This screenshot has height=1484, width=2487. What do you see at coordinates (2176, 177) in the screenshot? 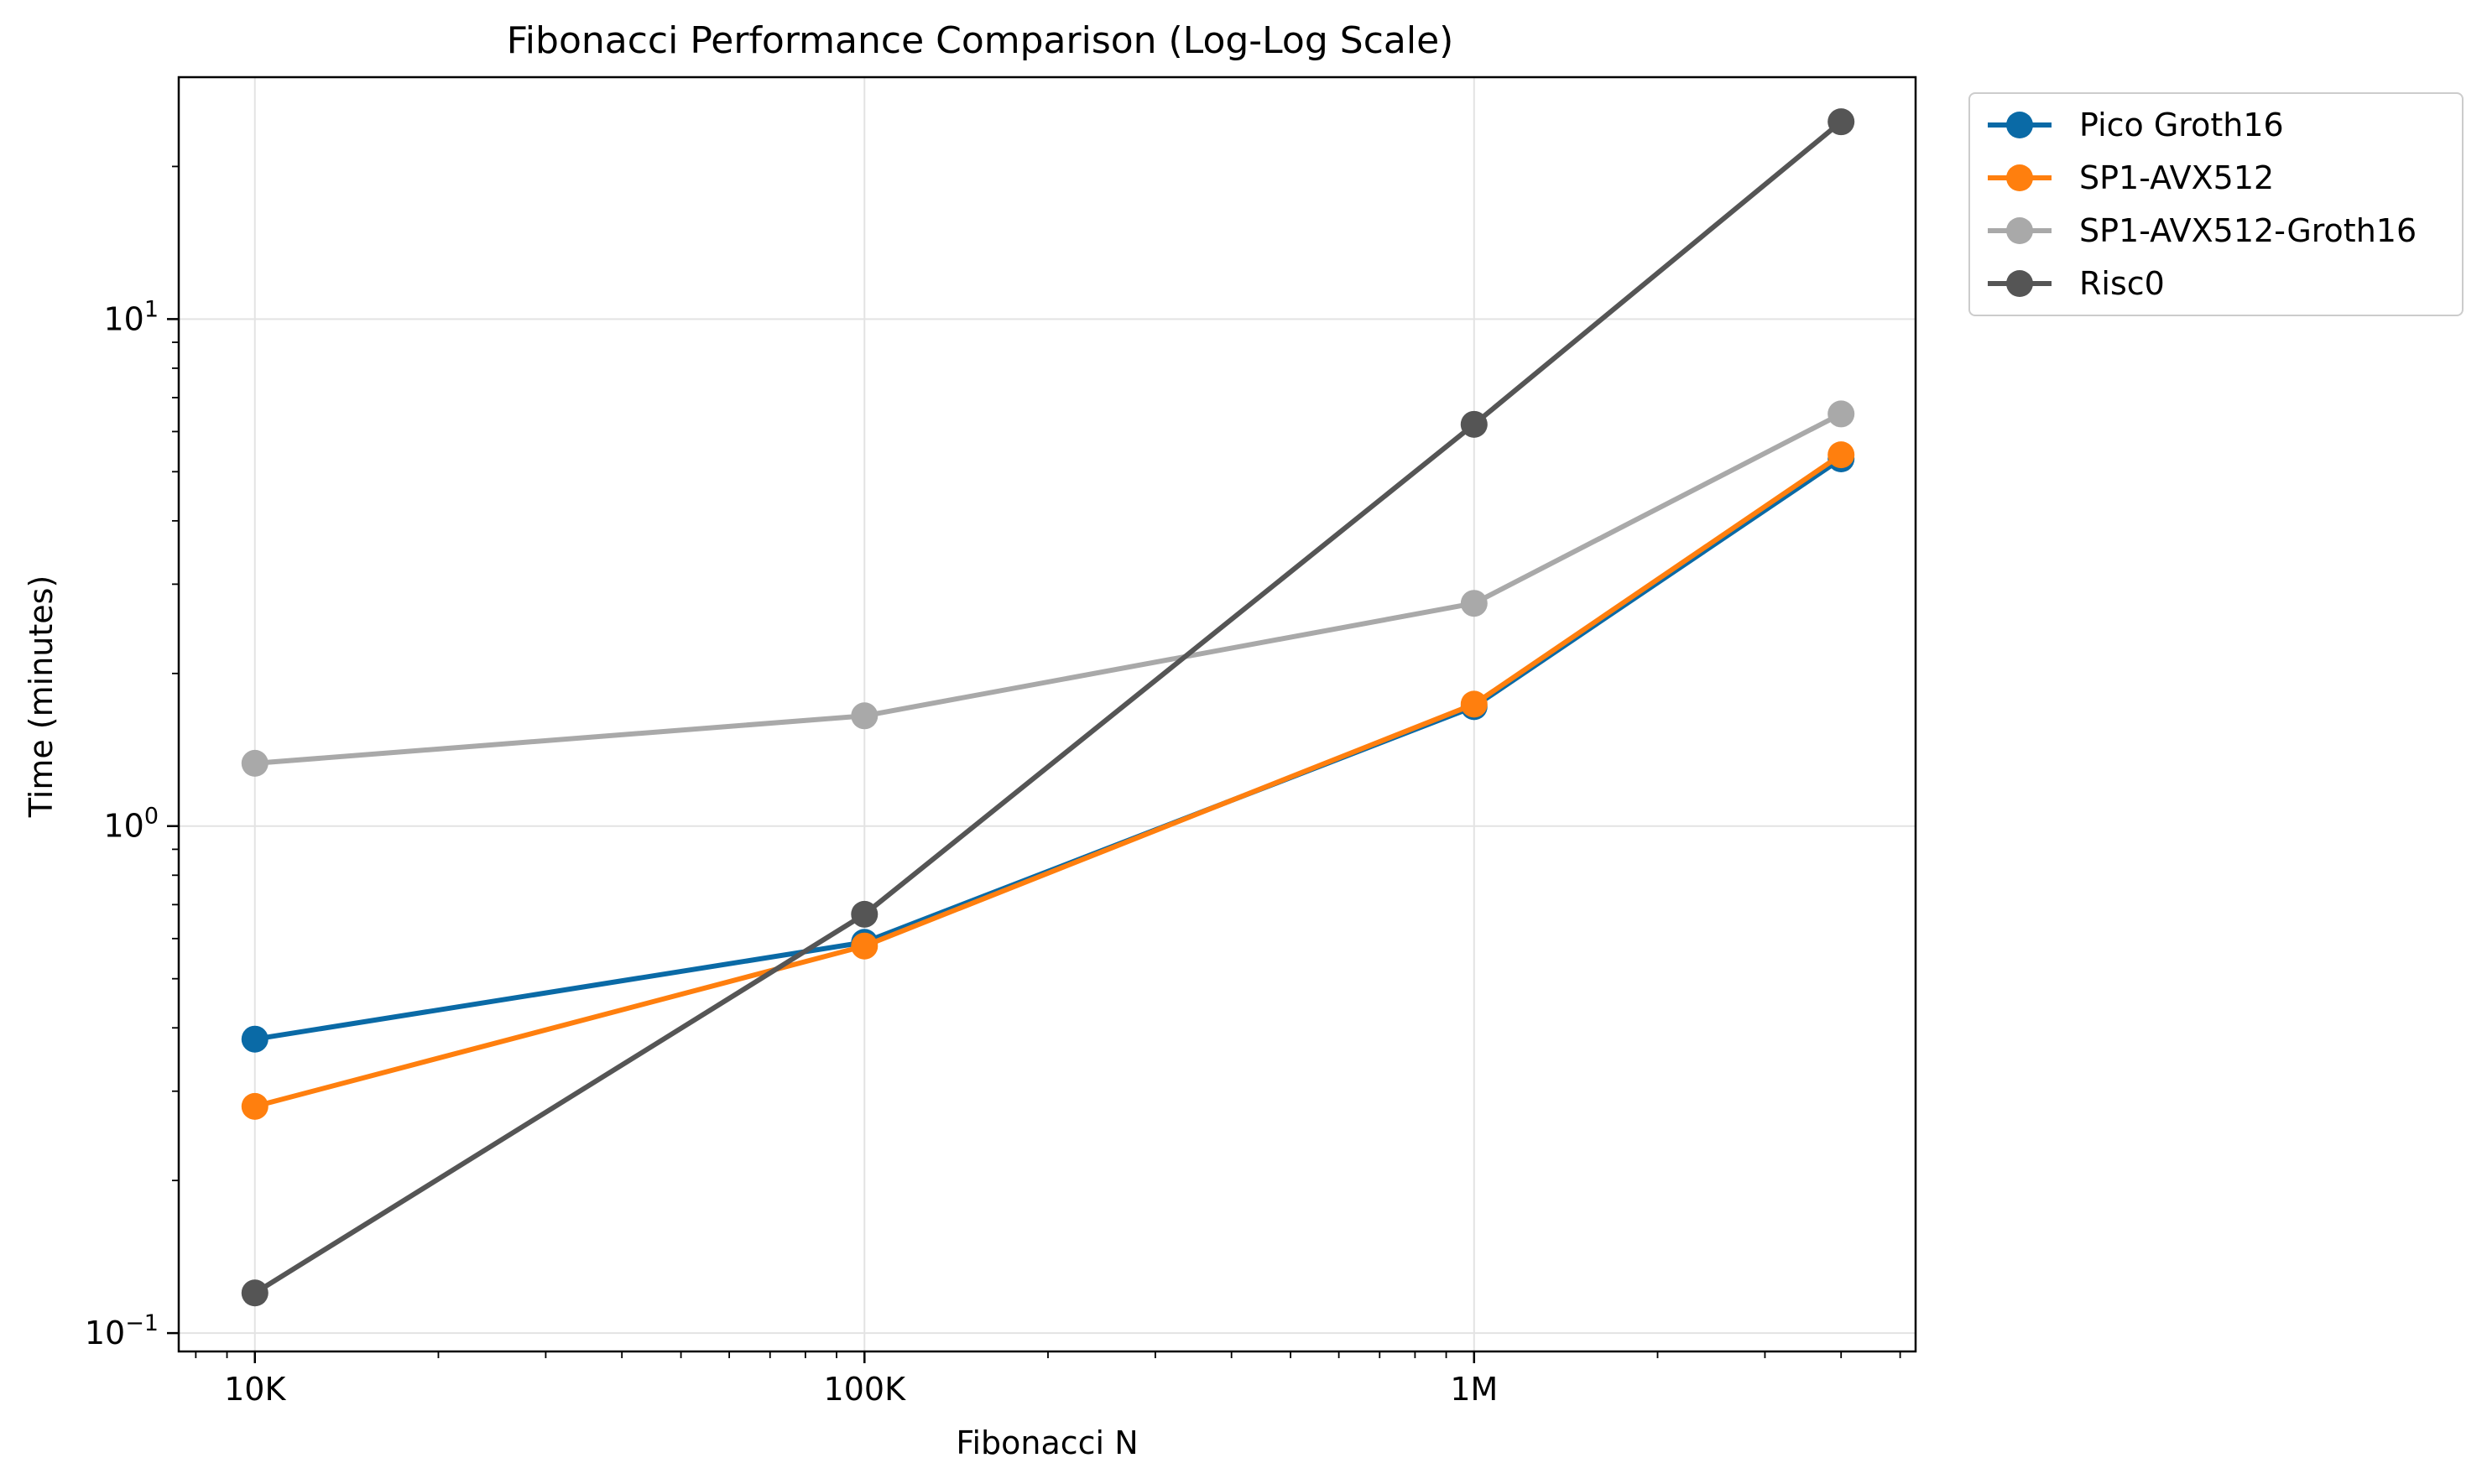
I see `legend-label: SP1-AVX512` at bounding box center [2176, 177].